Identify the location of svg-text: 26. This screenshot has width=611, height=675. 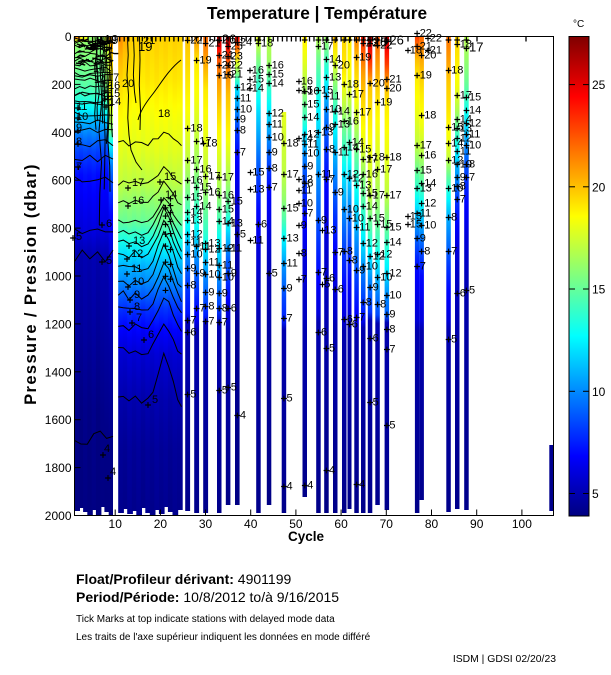
(396, 40).